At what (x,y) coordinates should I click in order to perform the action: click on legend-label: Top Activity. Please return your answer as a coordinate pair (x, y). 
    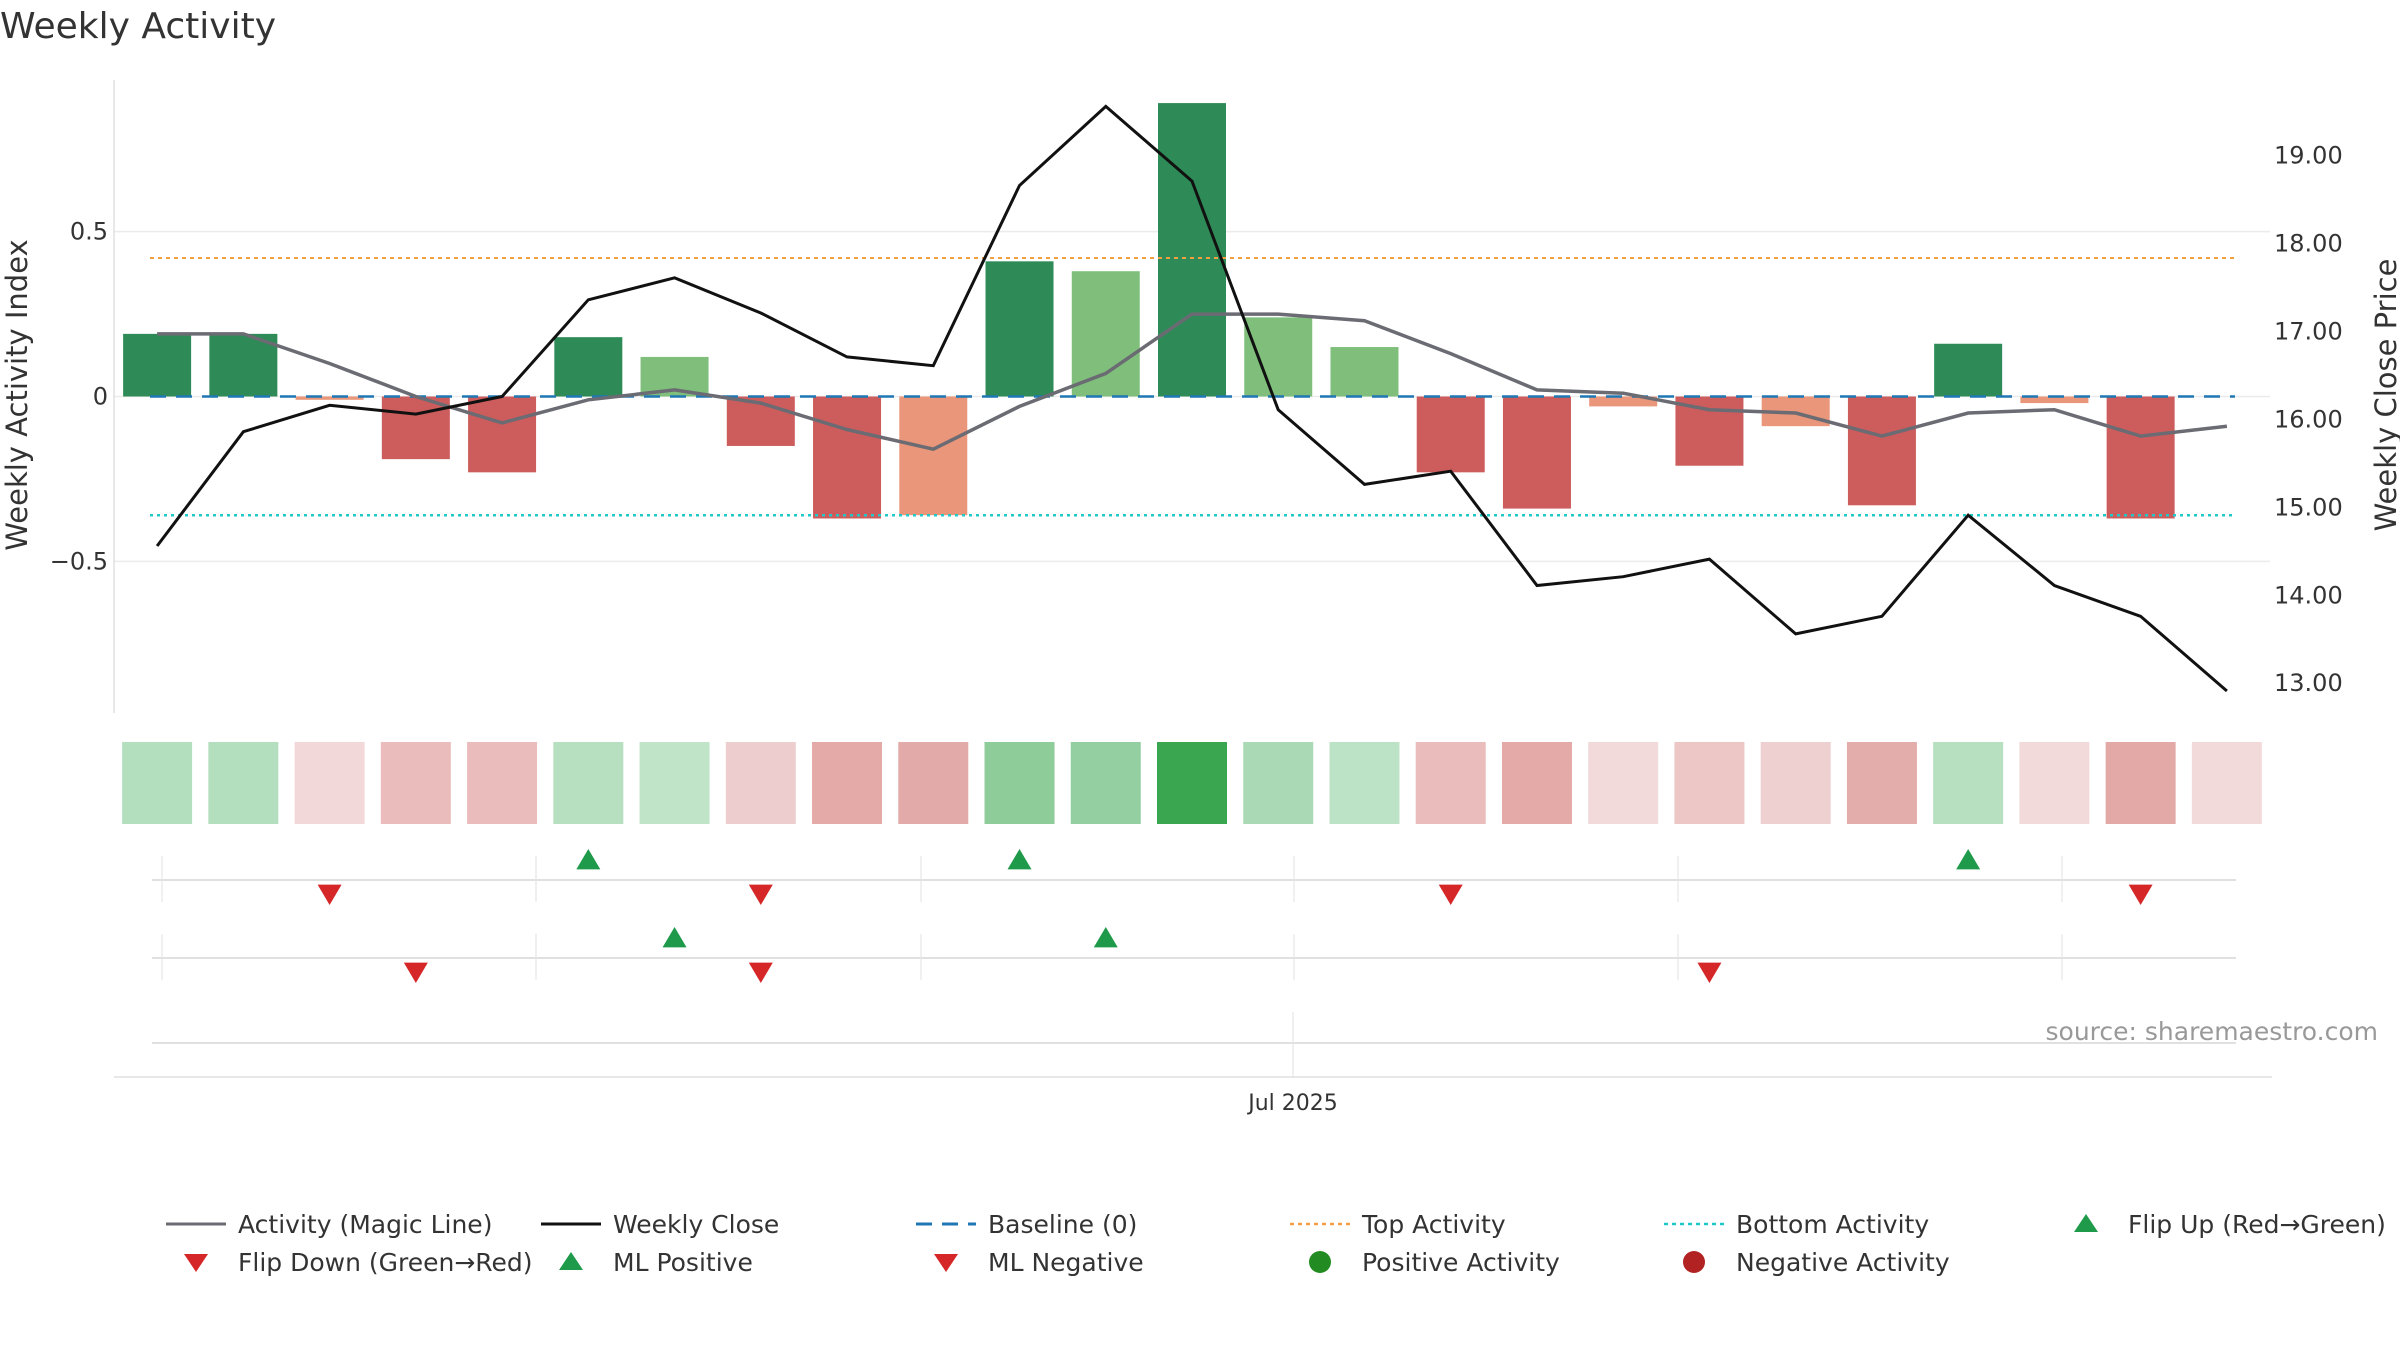
    Looking at the image, I should click on (1433, 1224).